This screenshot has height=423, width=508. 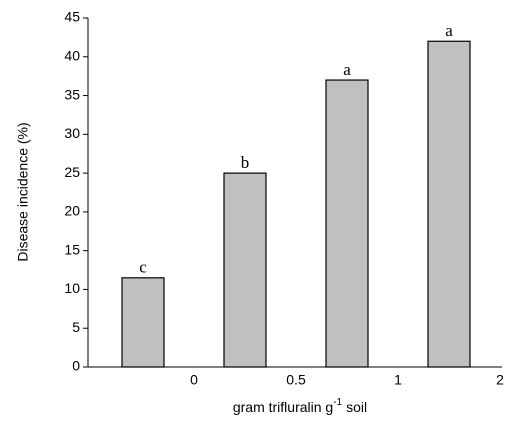 I want to click on y-tick-label: 20, so click(x=72, y=211).